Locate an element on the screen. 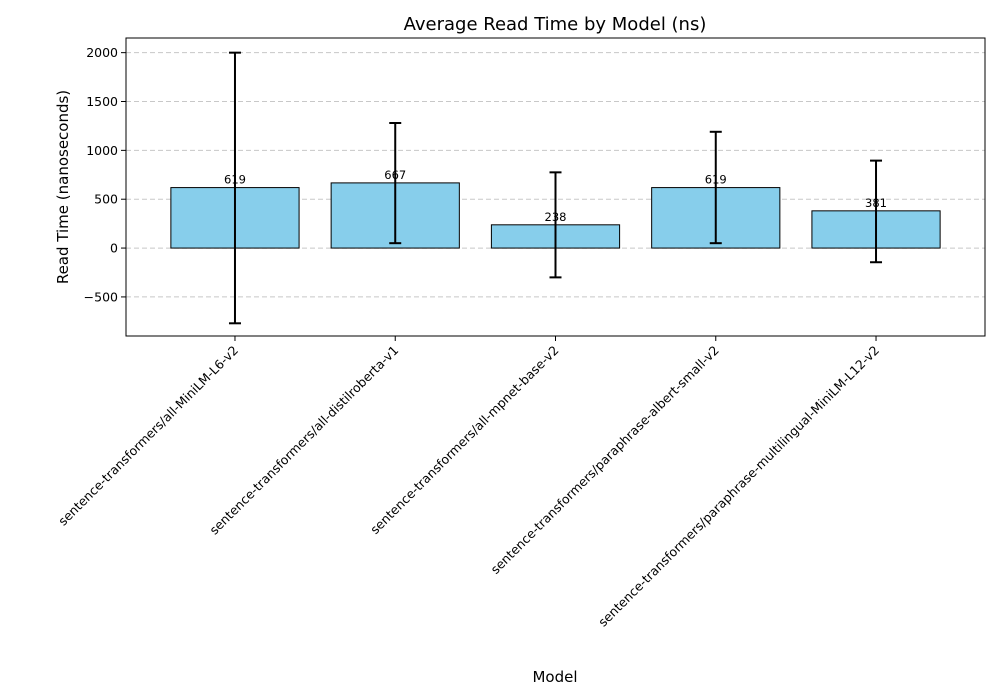 The height and width of the screenshot is (700, 1000). y-tick-label: 500 is located at coordinates (106, 199).